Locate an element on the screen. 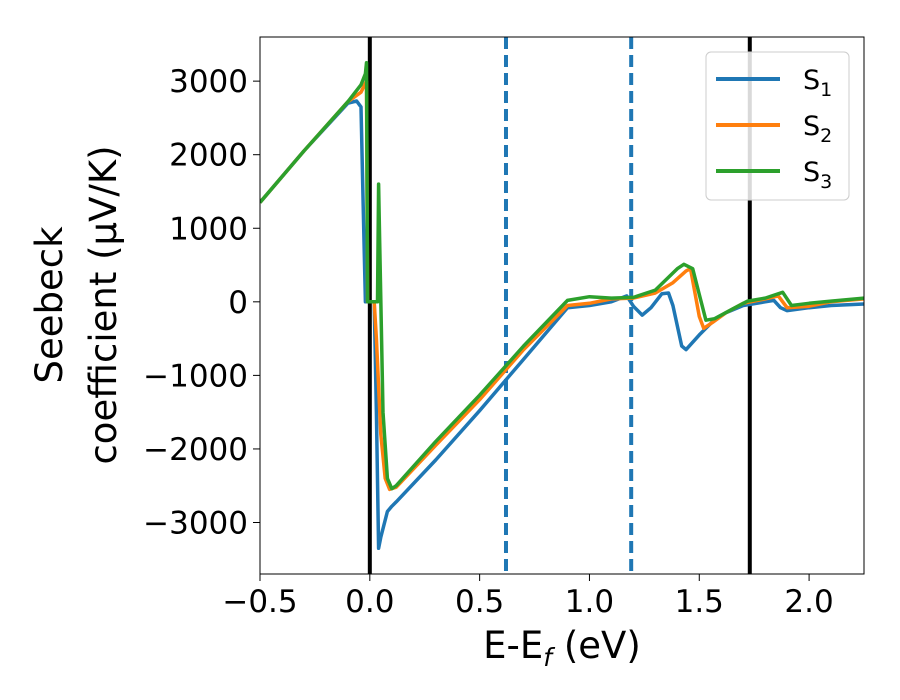  y-axis-title: Seebeck coefficient (μV/K) is located at coordinates (76, 304).